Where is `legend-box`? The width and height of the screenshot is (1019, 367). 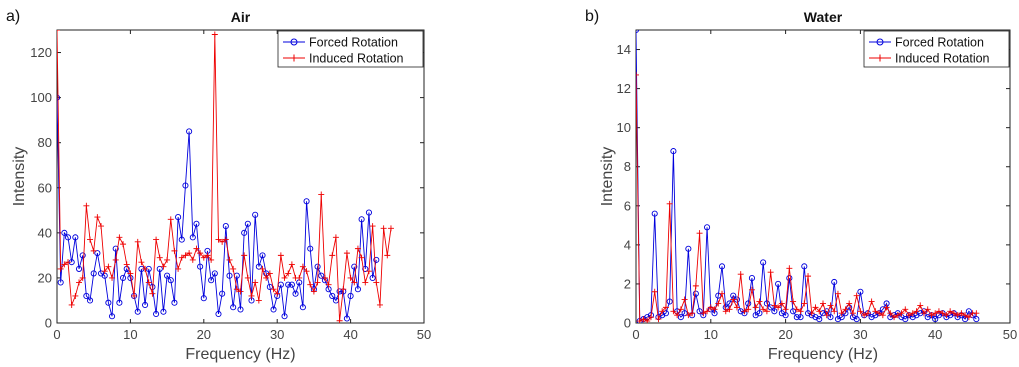
legend-box is located at coordinates (350, 49).